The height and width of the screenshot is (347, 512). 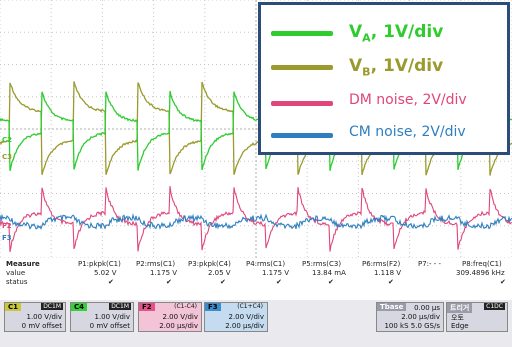 What do you see at coordinates (246, 317) in the screenshot?
I see `channel-scale-f3: 2.00 V/div` at bounding box center [246, 317].